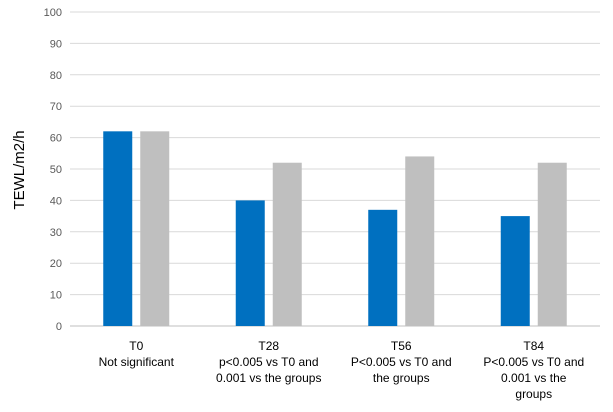  What do you see at coordinates (401, 378) in the screenshot?
I see `x-category-label: the groups` at bounding box center [401, 378].